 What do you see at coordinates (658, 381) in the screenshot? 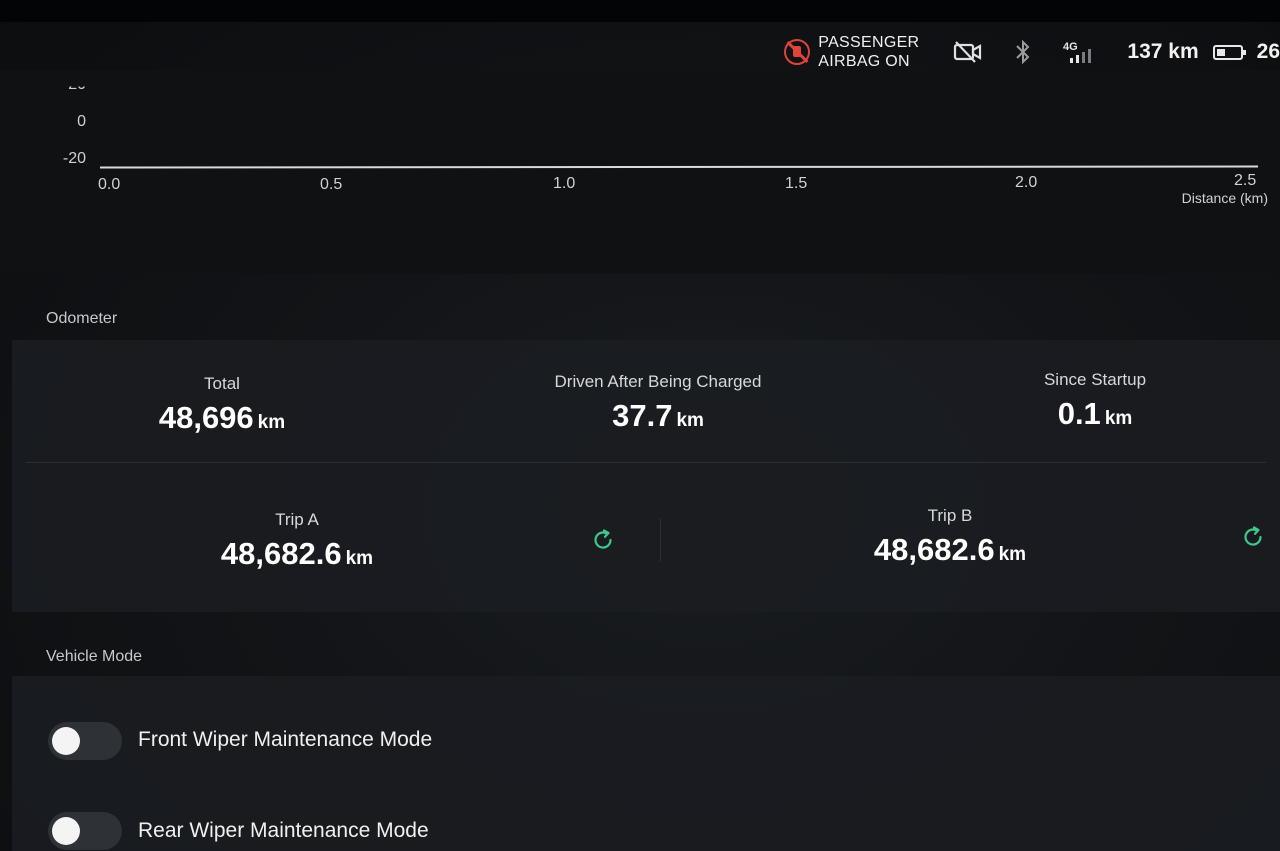
I see `after-charge-label: Driven After Being Charged` at bounding box center [658, 381].